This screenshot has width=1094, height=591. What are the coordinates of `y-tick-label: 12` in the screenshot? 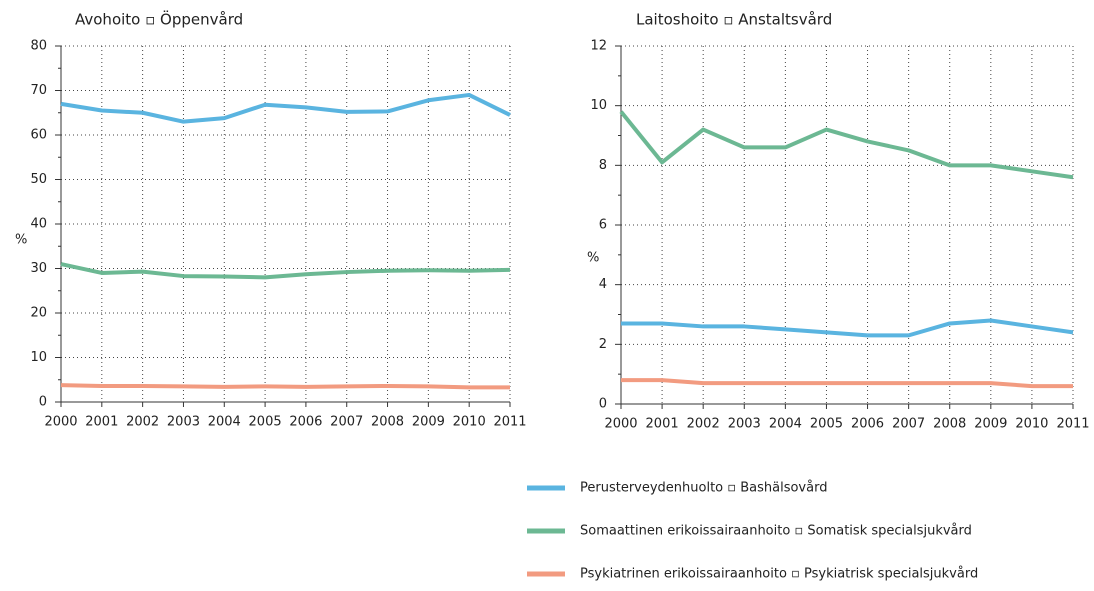 It's located at (598, 46).